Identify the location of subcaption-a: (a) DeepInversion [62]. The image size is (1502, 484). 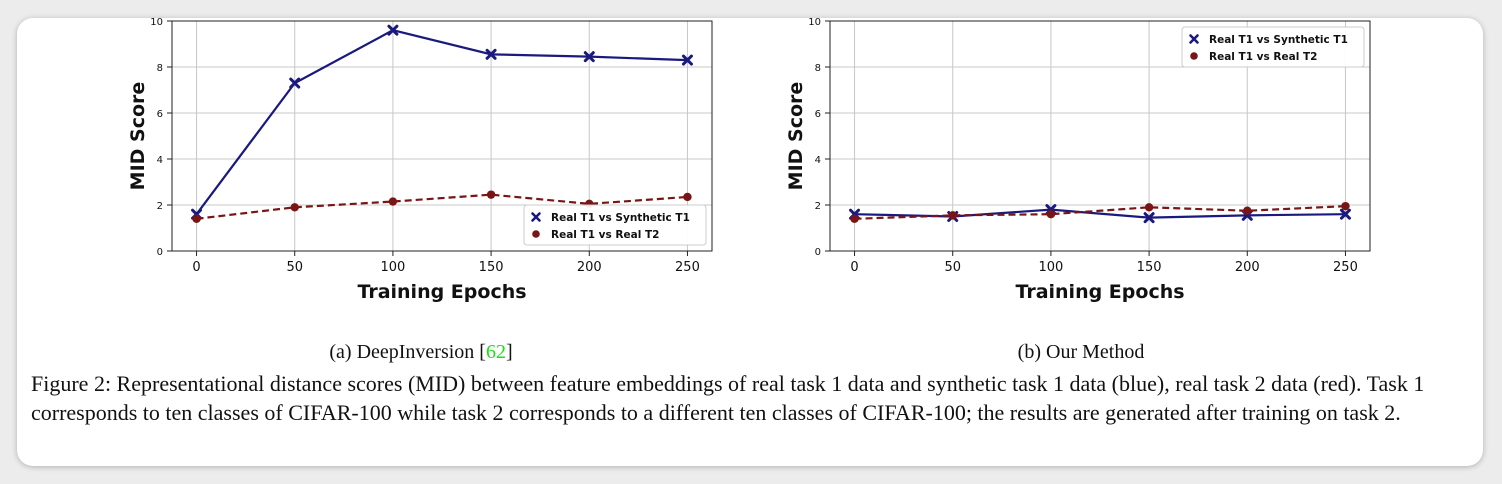
(420, 352).